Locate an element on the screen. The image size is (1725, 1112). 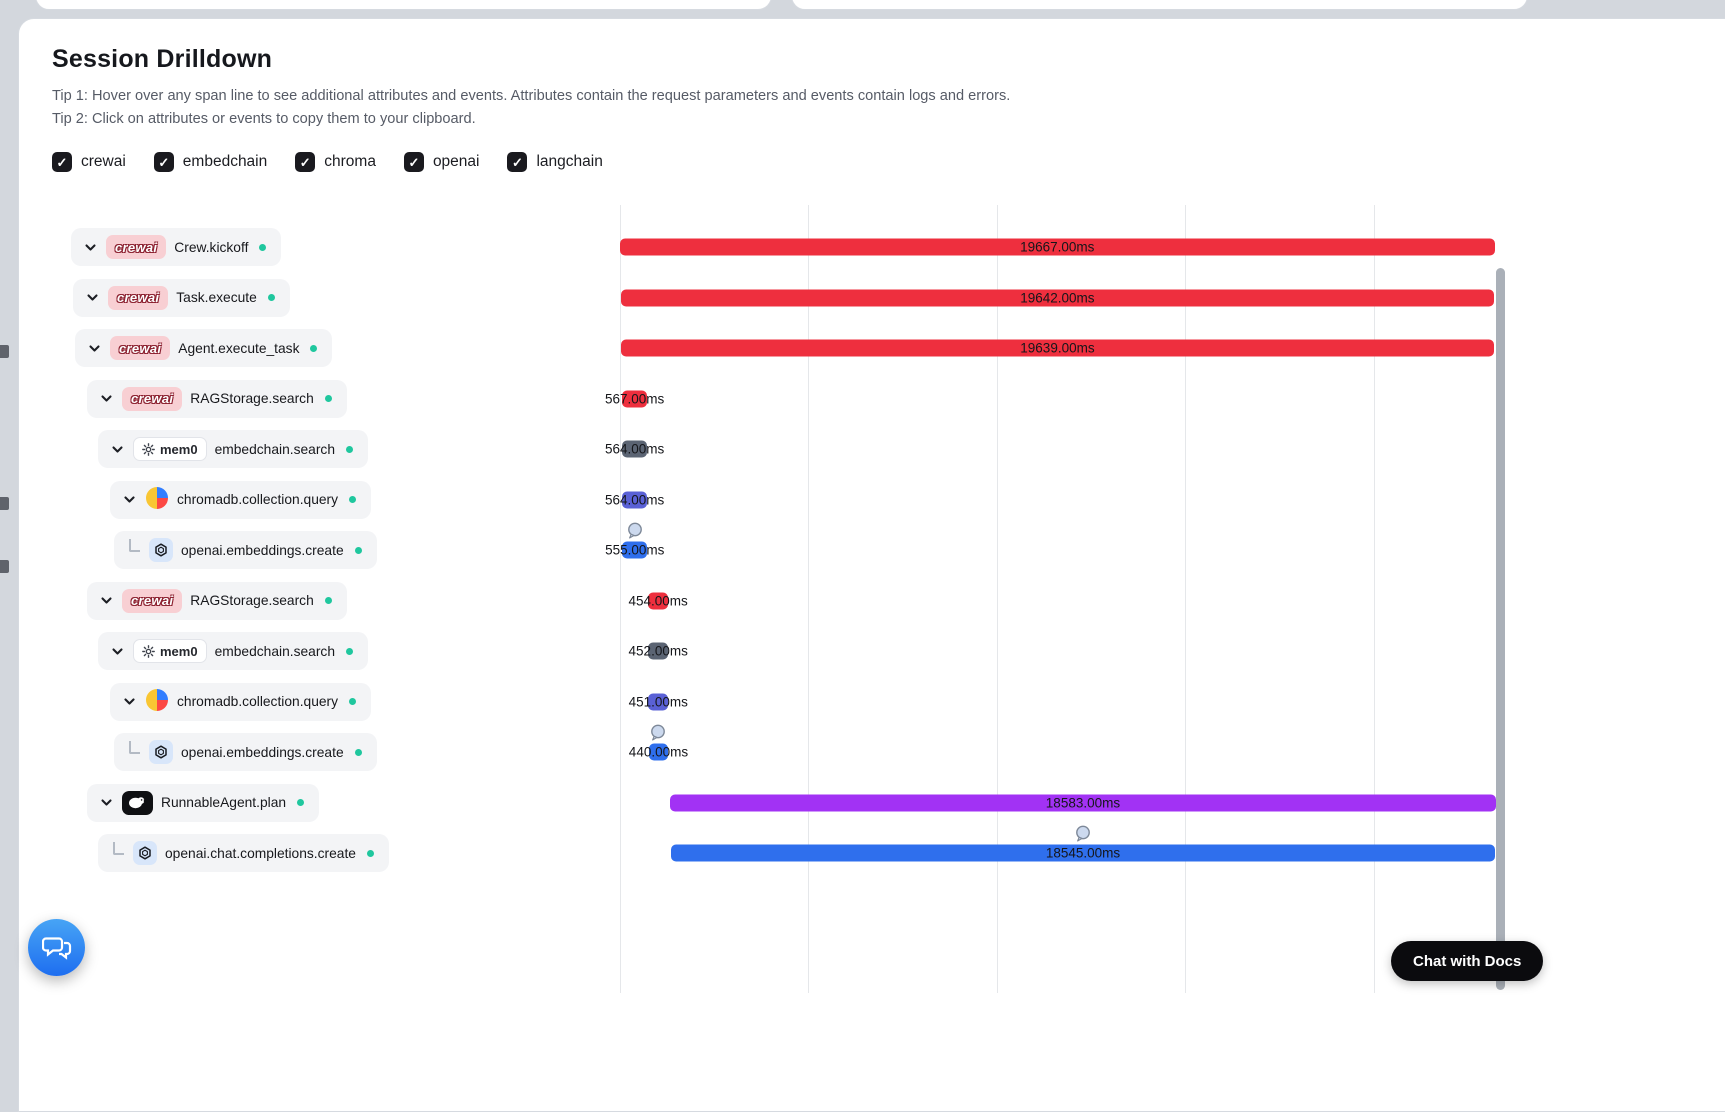
filter-checkbox-item: ✓ embedchain is located at coordinates (210, 162).